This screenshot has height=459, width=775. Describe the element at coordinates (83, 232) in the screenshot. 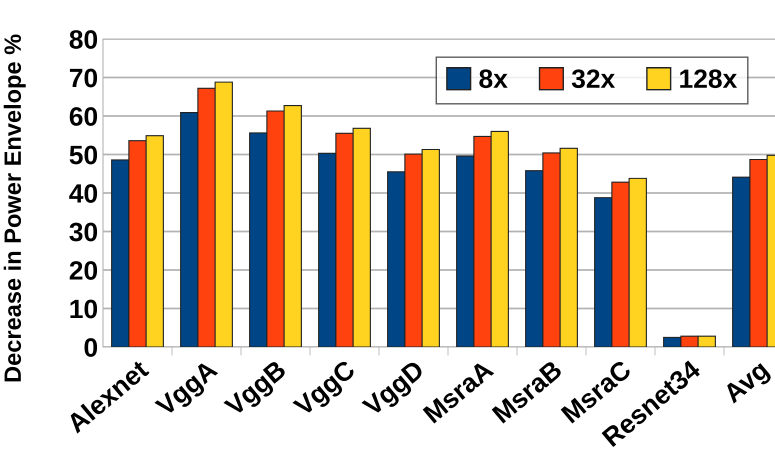

I see `y-tick-label: 30` at that location.